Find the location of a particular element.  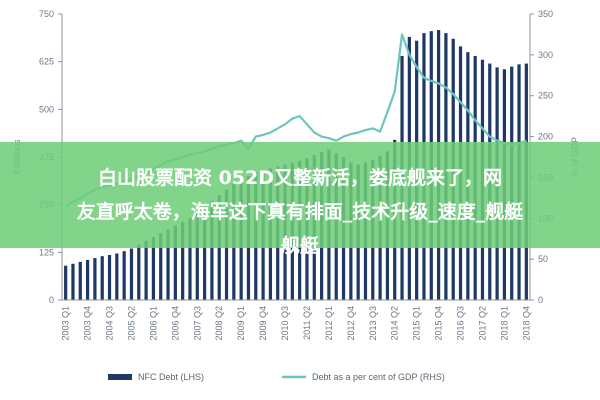

bar-2006-q4 is located at coordinates (175, 262).